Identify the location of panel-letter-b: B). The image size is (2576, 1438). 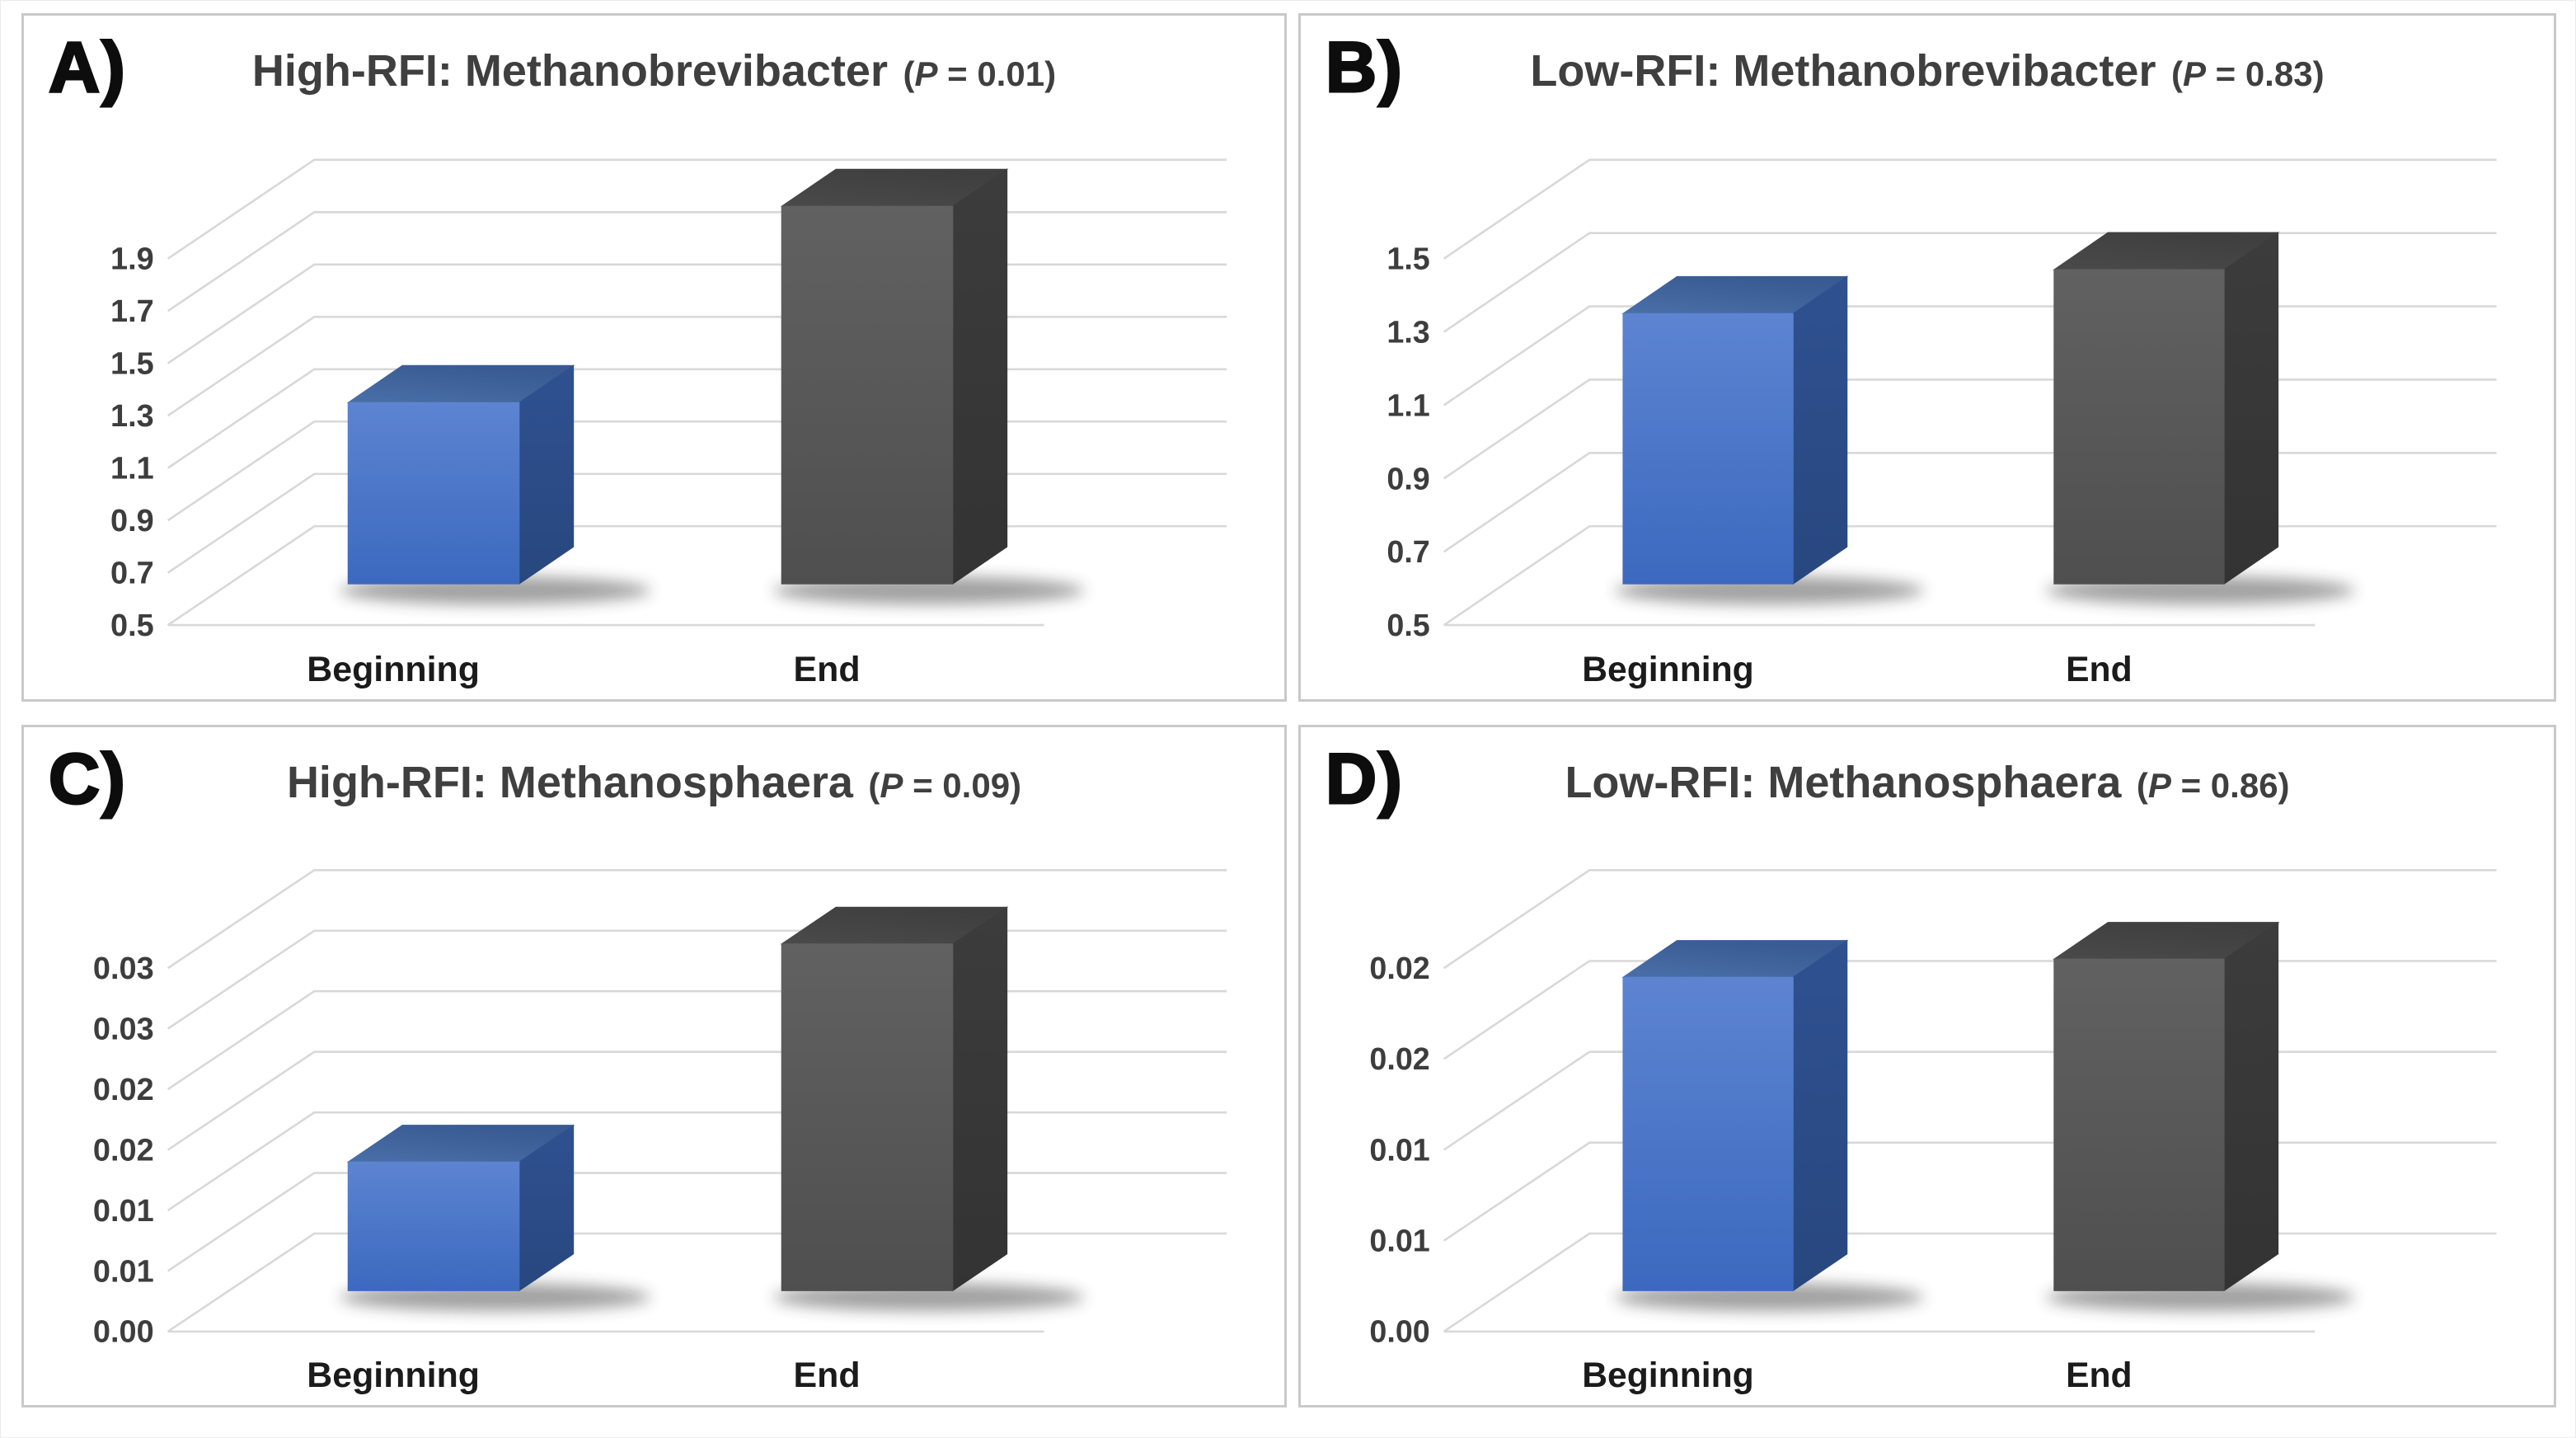
(1365, 68).